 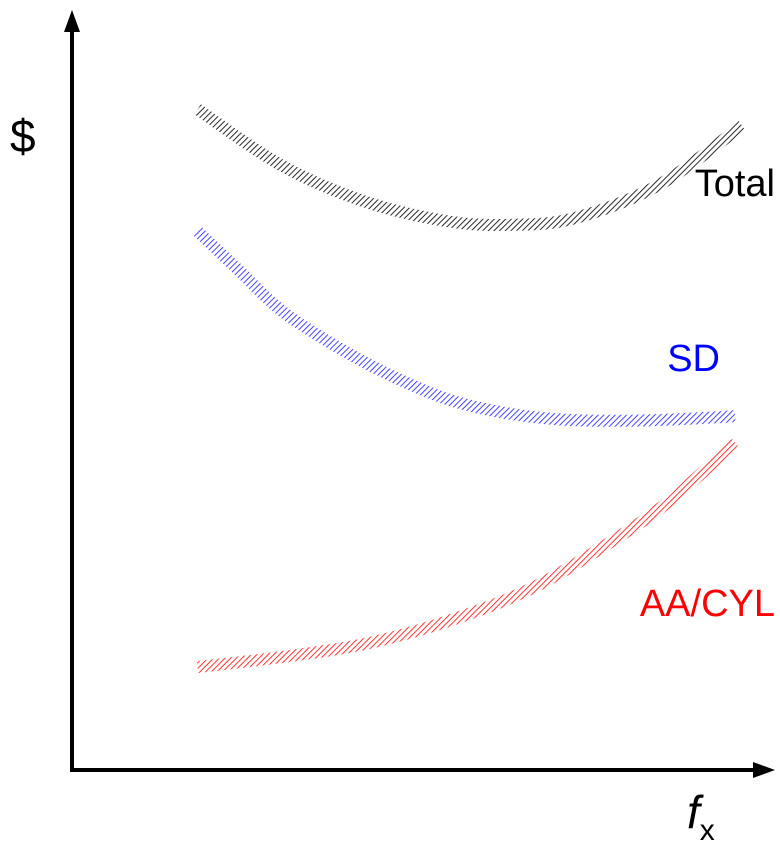 I want to click on y-axis-label: $, so click(x=23, y=136).